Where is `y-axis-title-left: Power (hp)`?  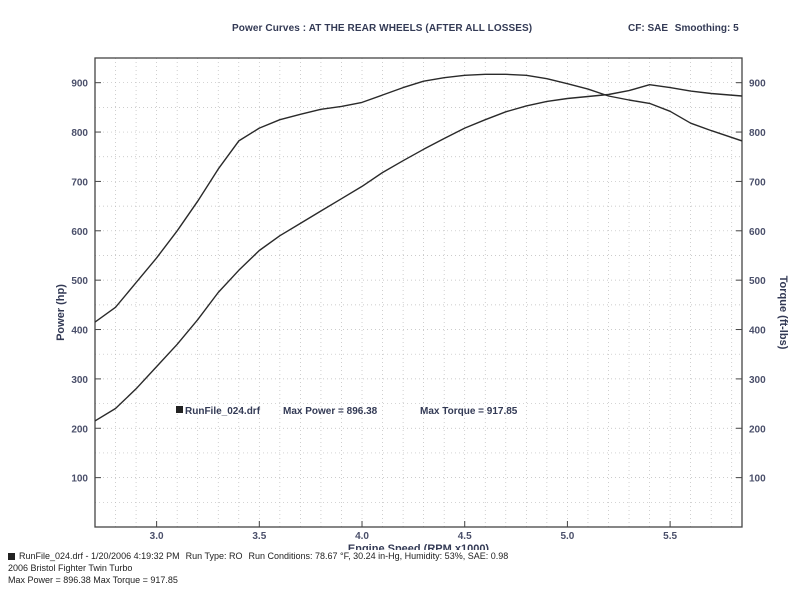
y-axis-title-left: Power (hp) is located at coordinates (61, 312).